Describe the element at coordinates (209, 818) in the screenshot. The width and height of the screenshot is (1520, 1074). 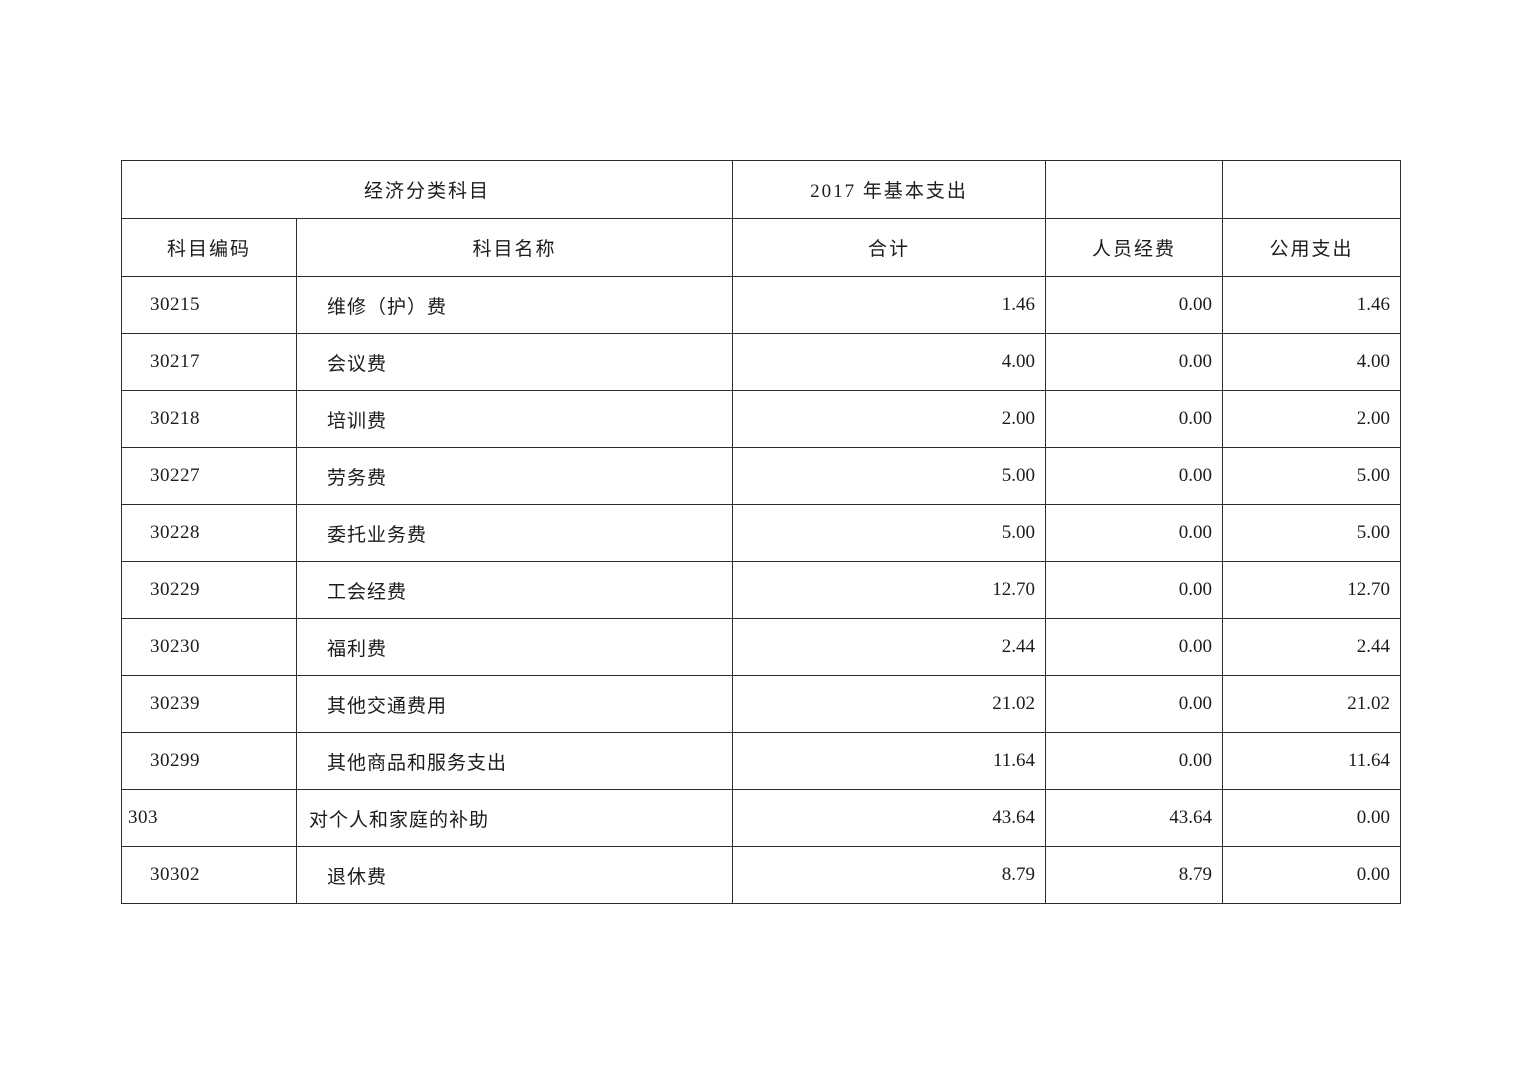
I see `subject-code-cell: 303` at that location.